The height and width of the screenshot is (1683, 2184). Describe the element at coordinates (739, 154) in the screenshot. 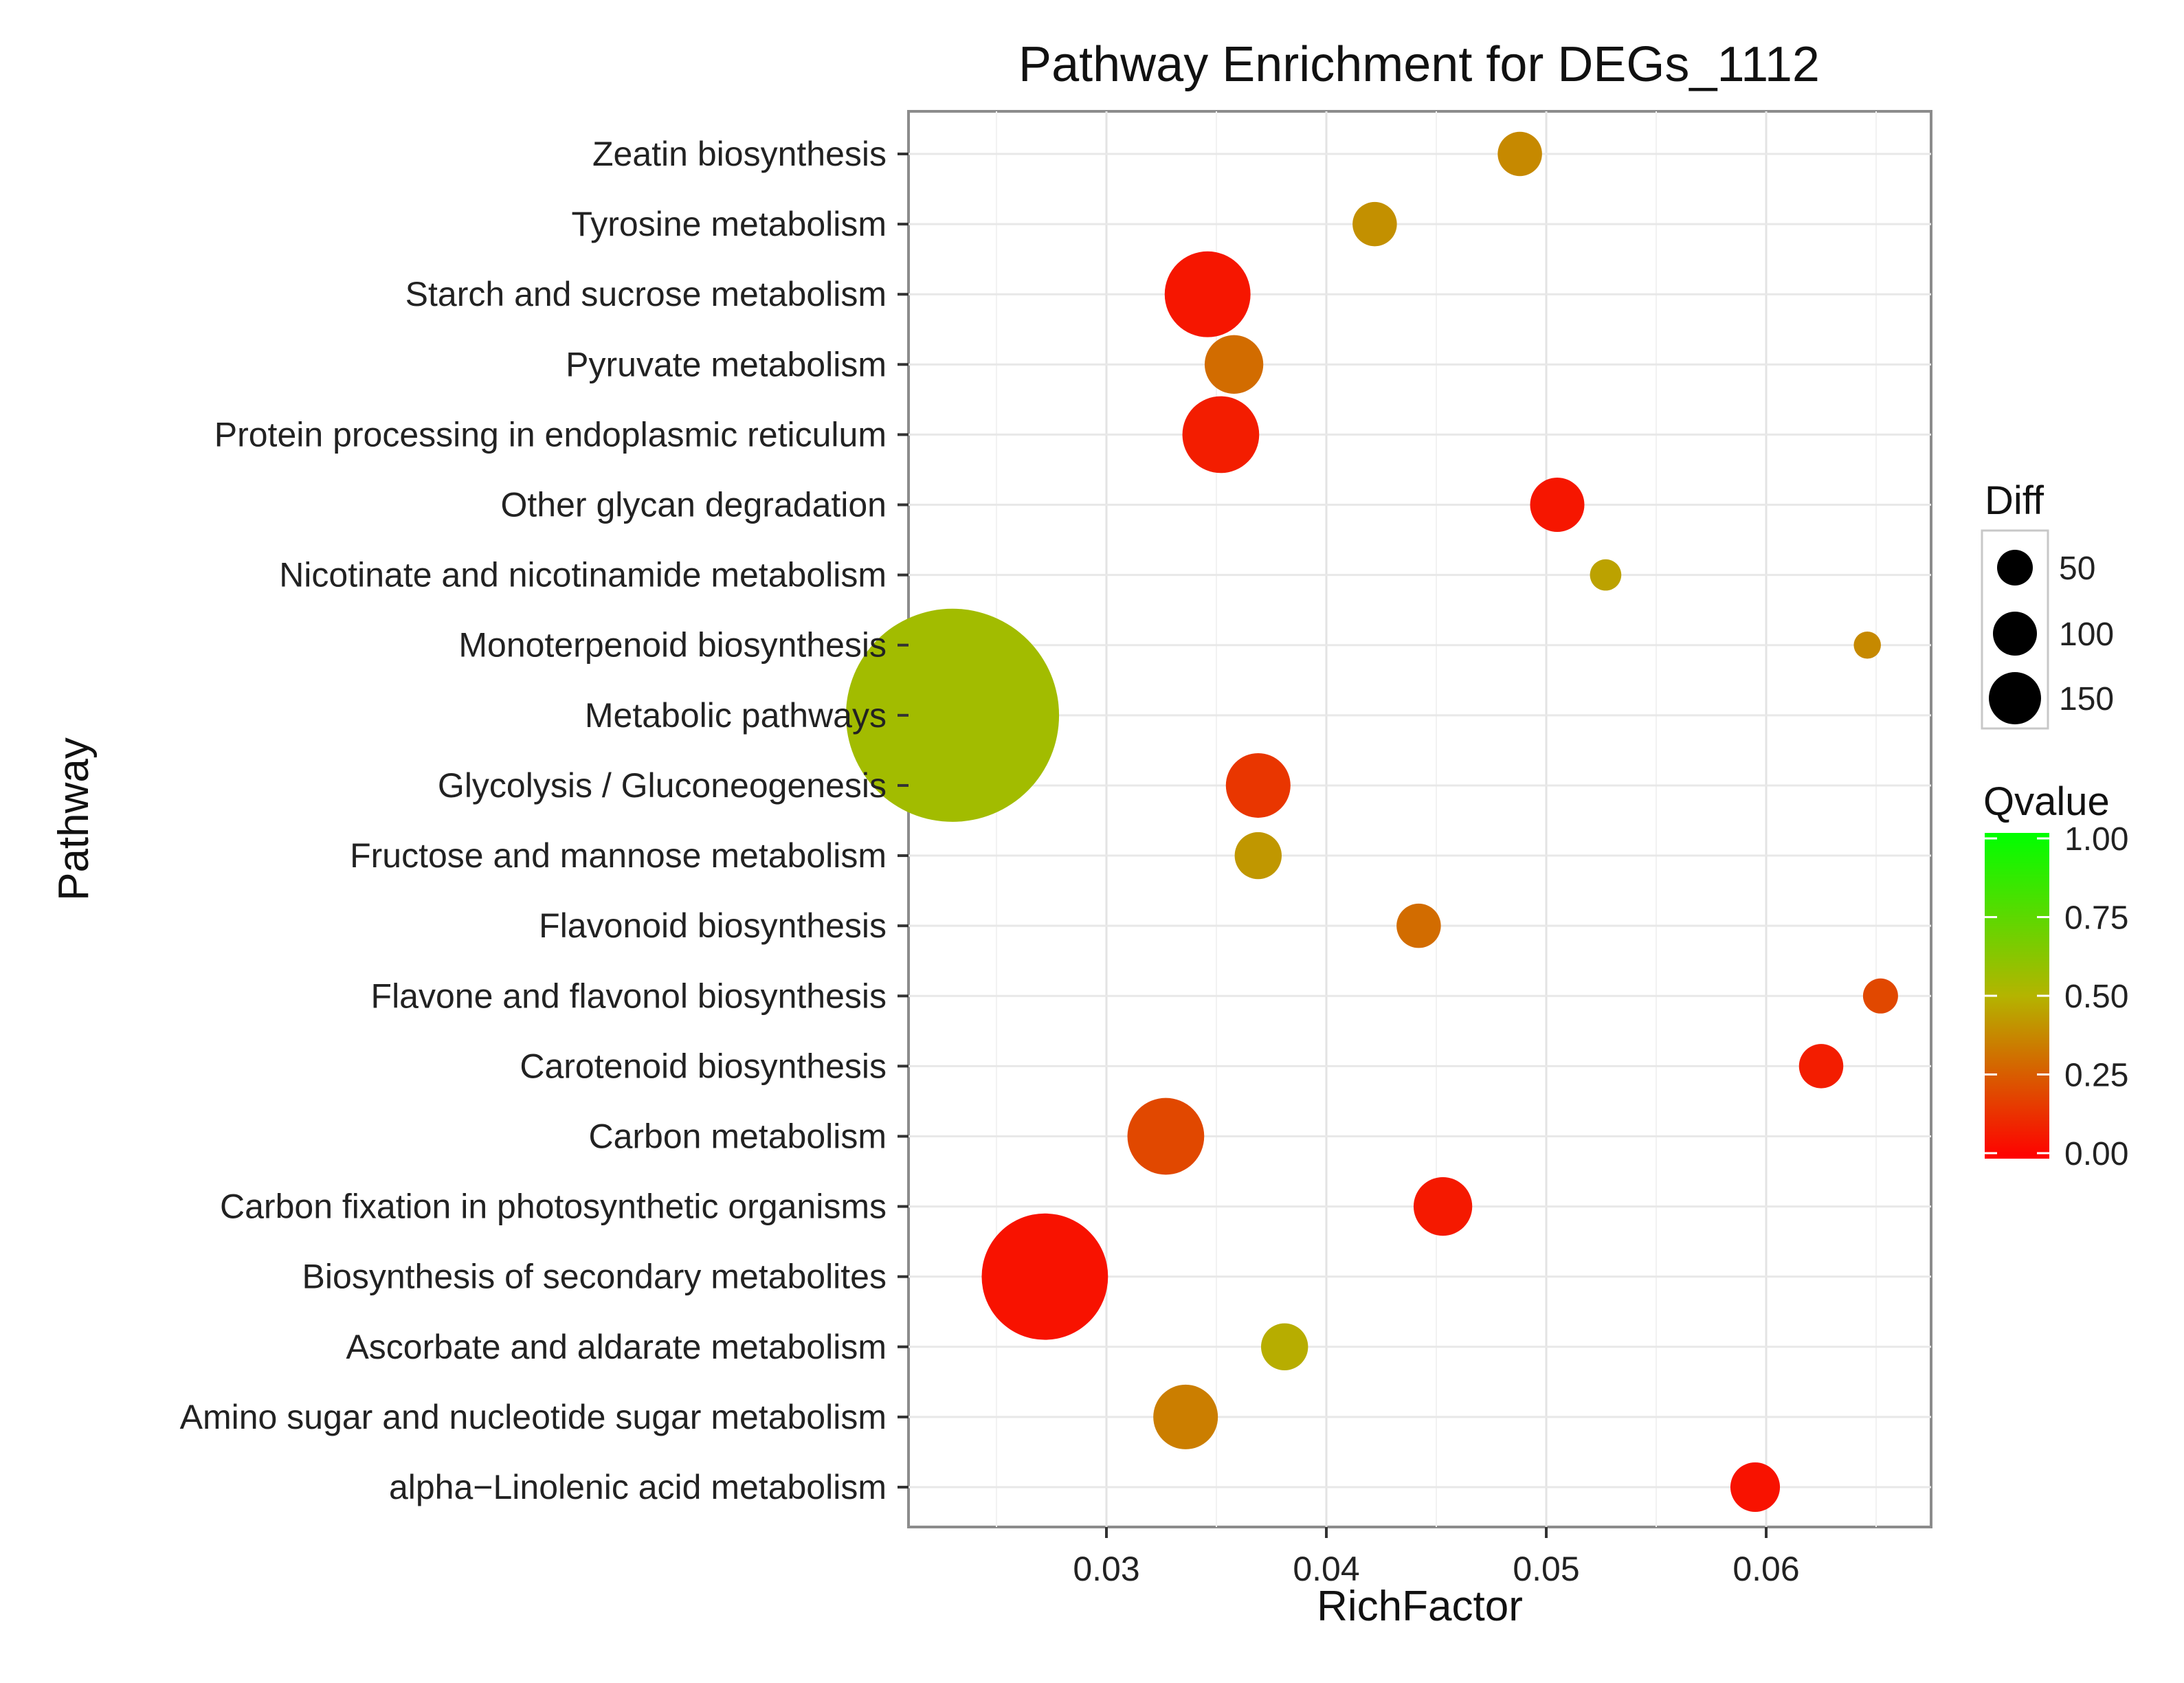

I see `y-tick-label: Zeatin biosynthesis` at that location.